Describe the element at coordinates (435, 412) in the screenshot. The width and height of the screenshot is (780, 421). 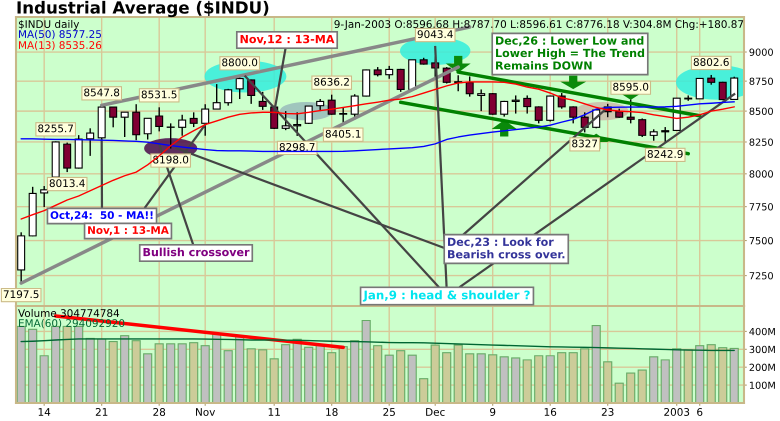
I see `x-tick-label: Dec` at that location.